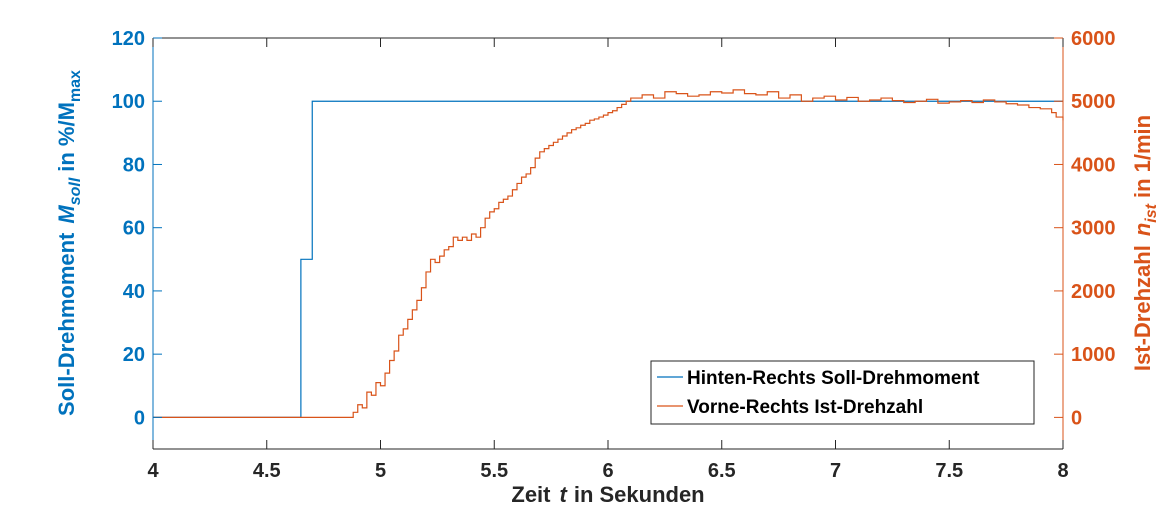 The width and height of the screenshot is (1175, 505). What do you see at coordinates (128, 39) in the screenshot?
I see `y-left-tick-label: 120` at bounding box center [128, 39].